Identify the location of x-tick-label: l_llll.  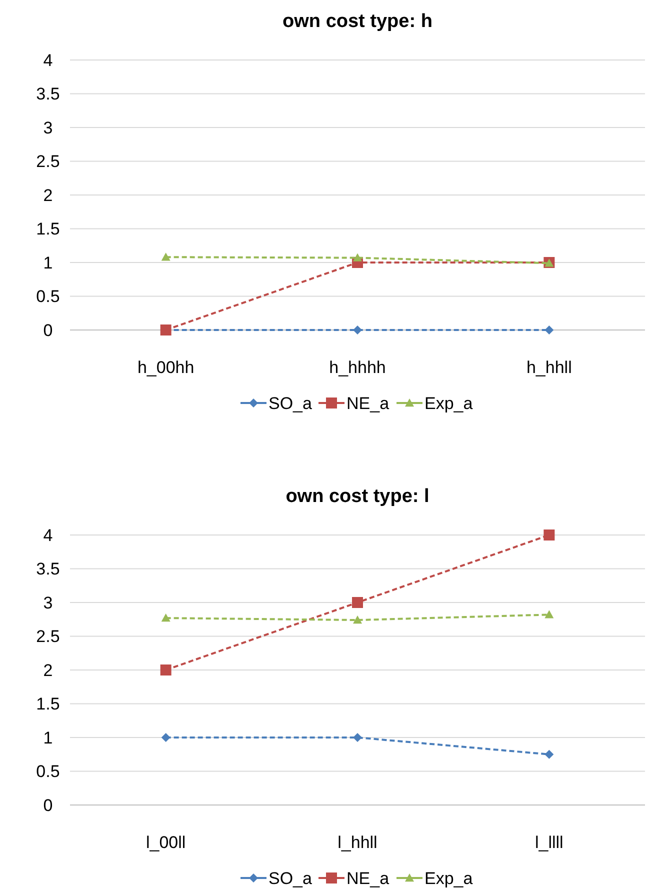
(549, 842).